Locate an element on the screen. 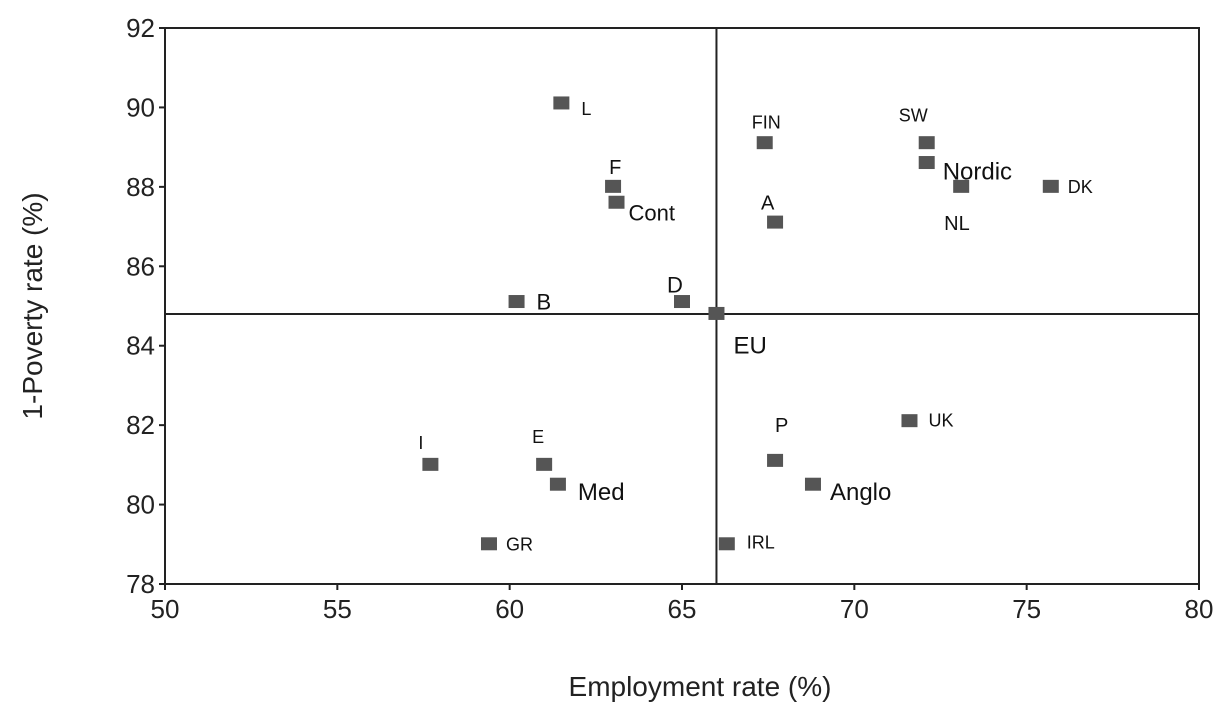  point-label-eu: EU is located at coordinates (749, 345).